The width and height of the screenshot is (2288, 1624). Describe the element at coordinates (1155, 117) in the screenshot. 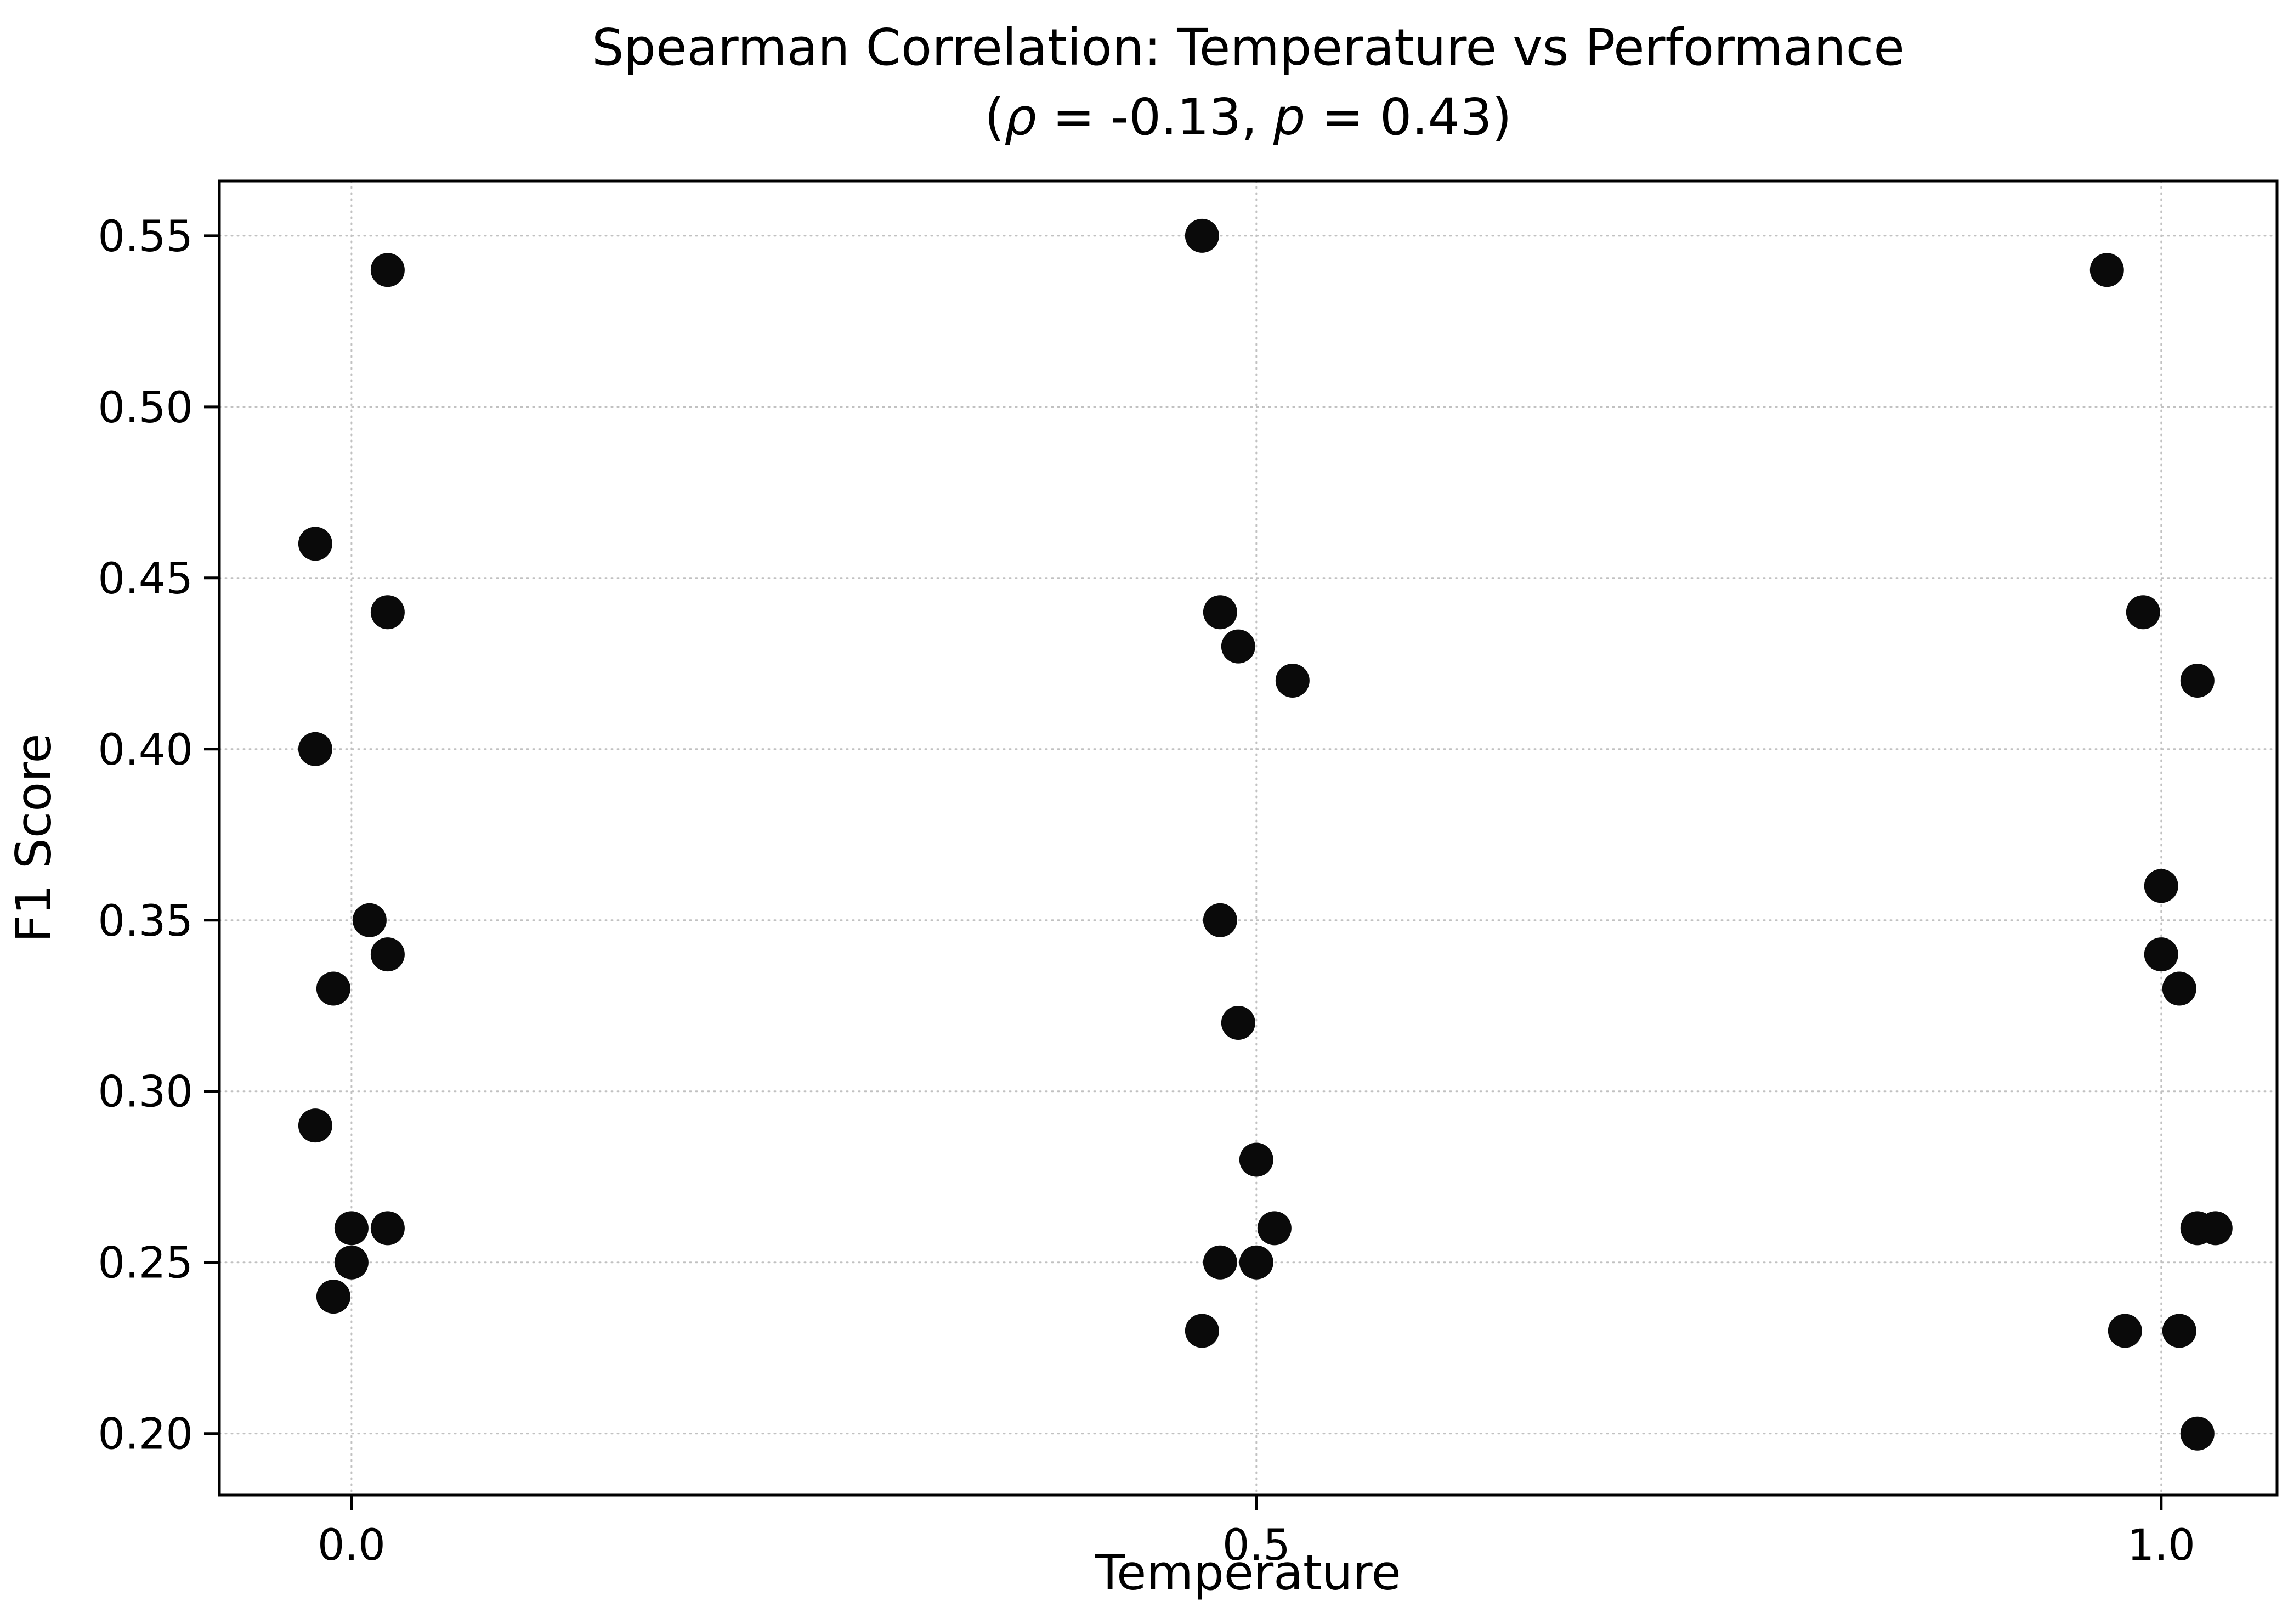

I see `chart-subtitle-text: = -0.13,` at that location.